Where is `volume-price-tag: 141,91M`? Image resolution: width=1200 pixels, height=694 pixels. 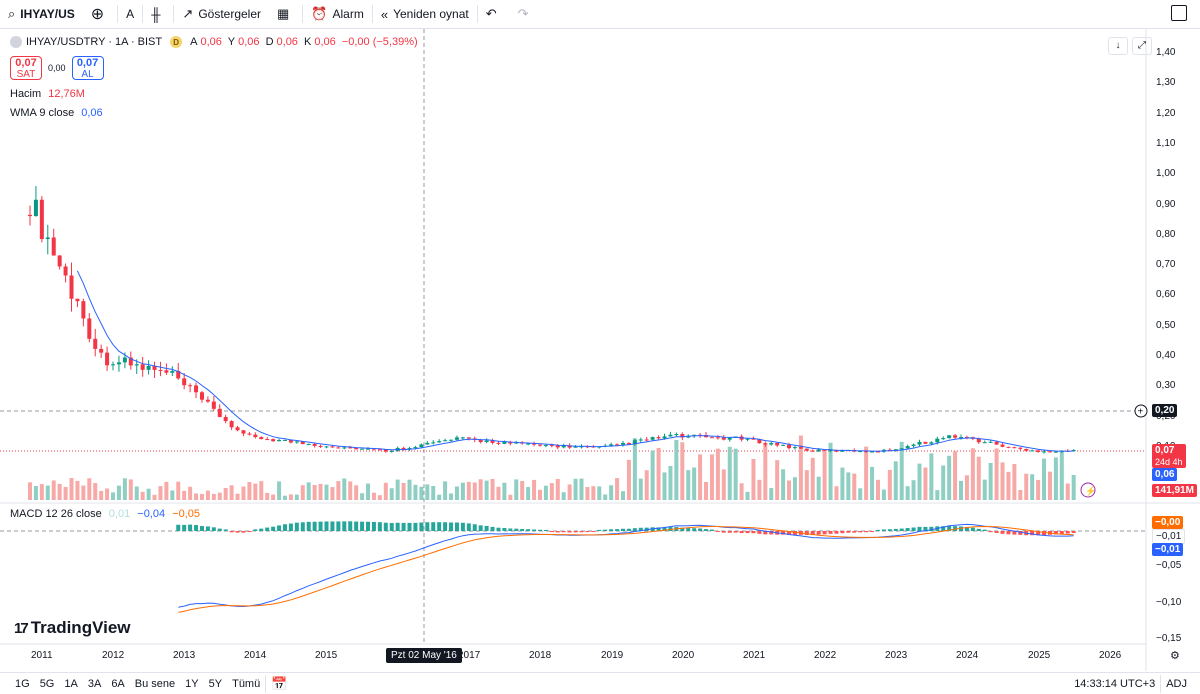
volume-price-tag: 141,91M is located at coordinates (1174, 490).